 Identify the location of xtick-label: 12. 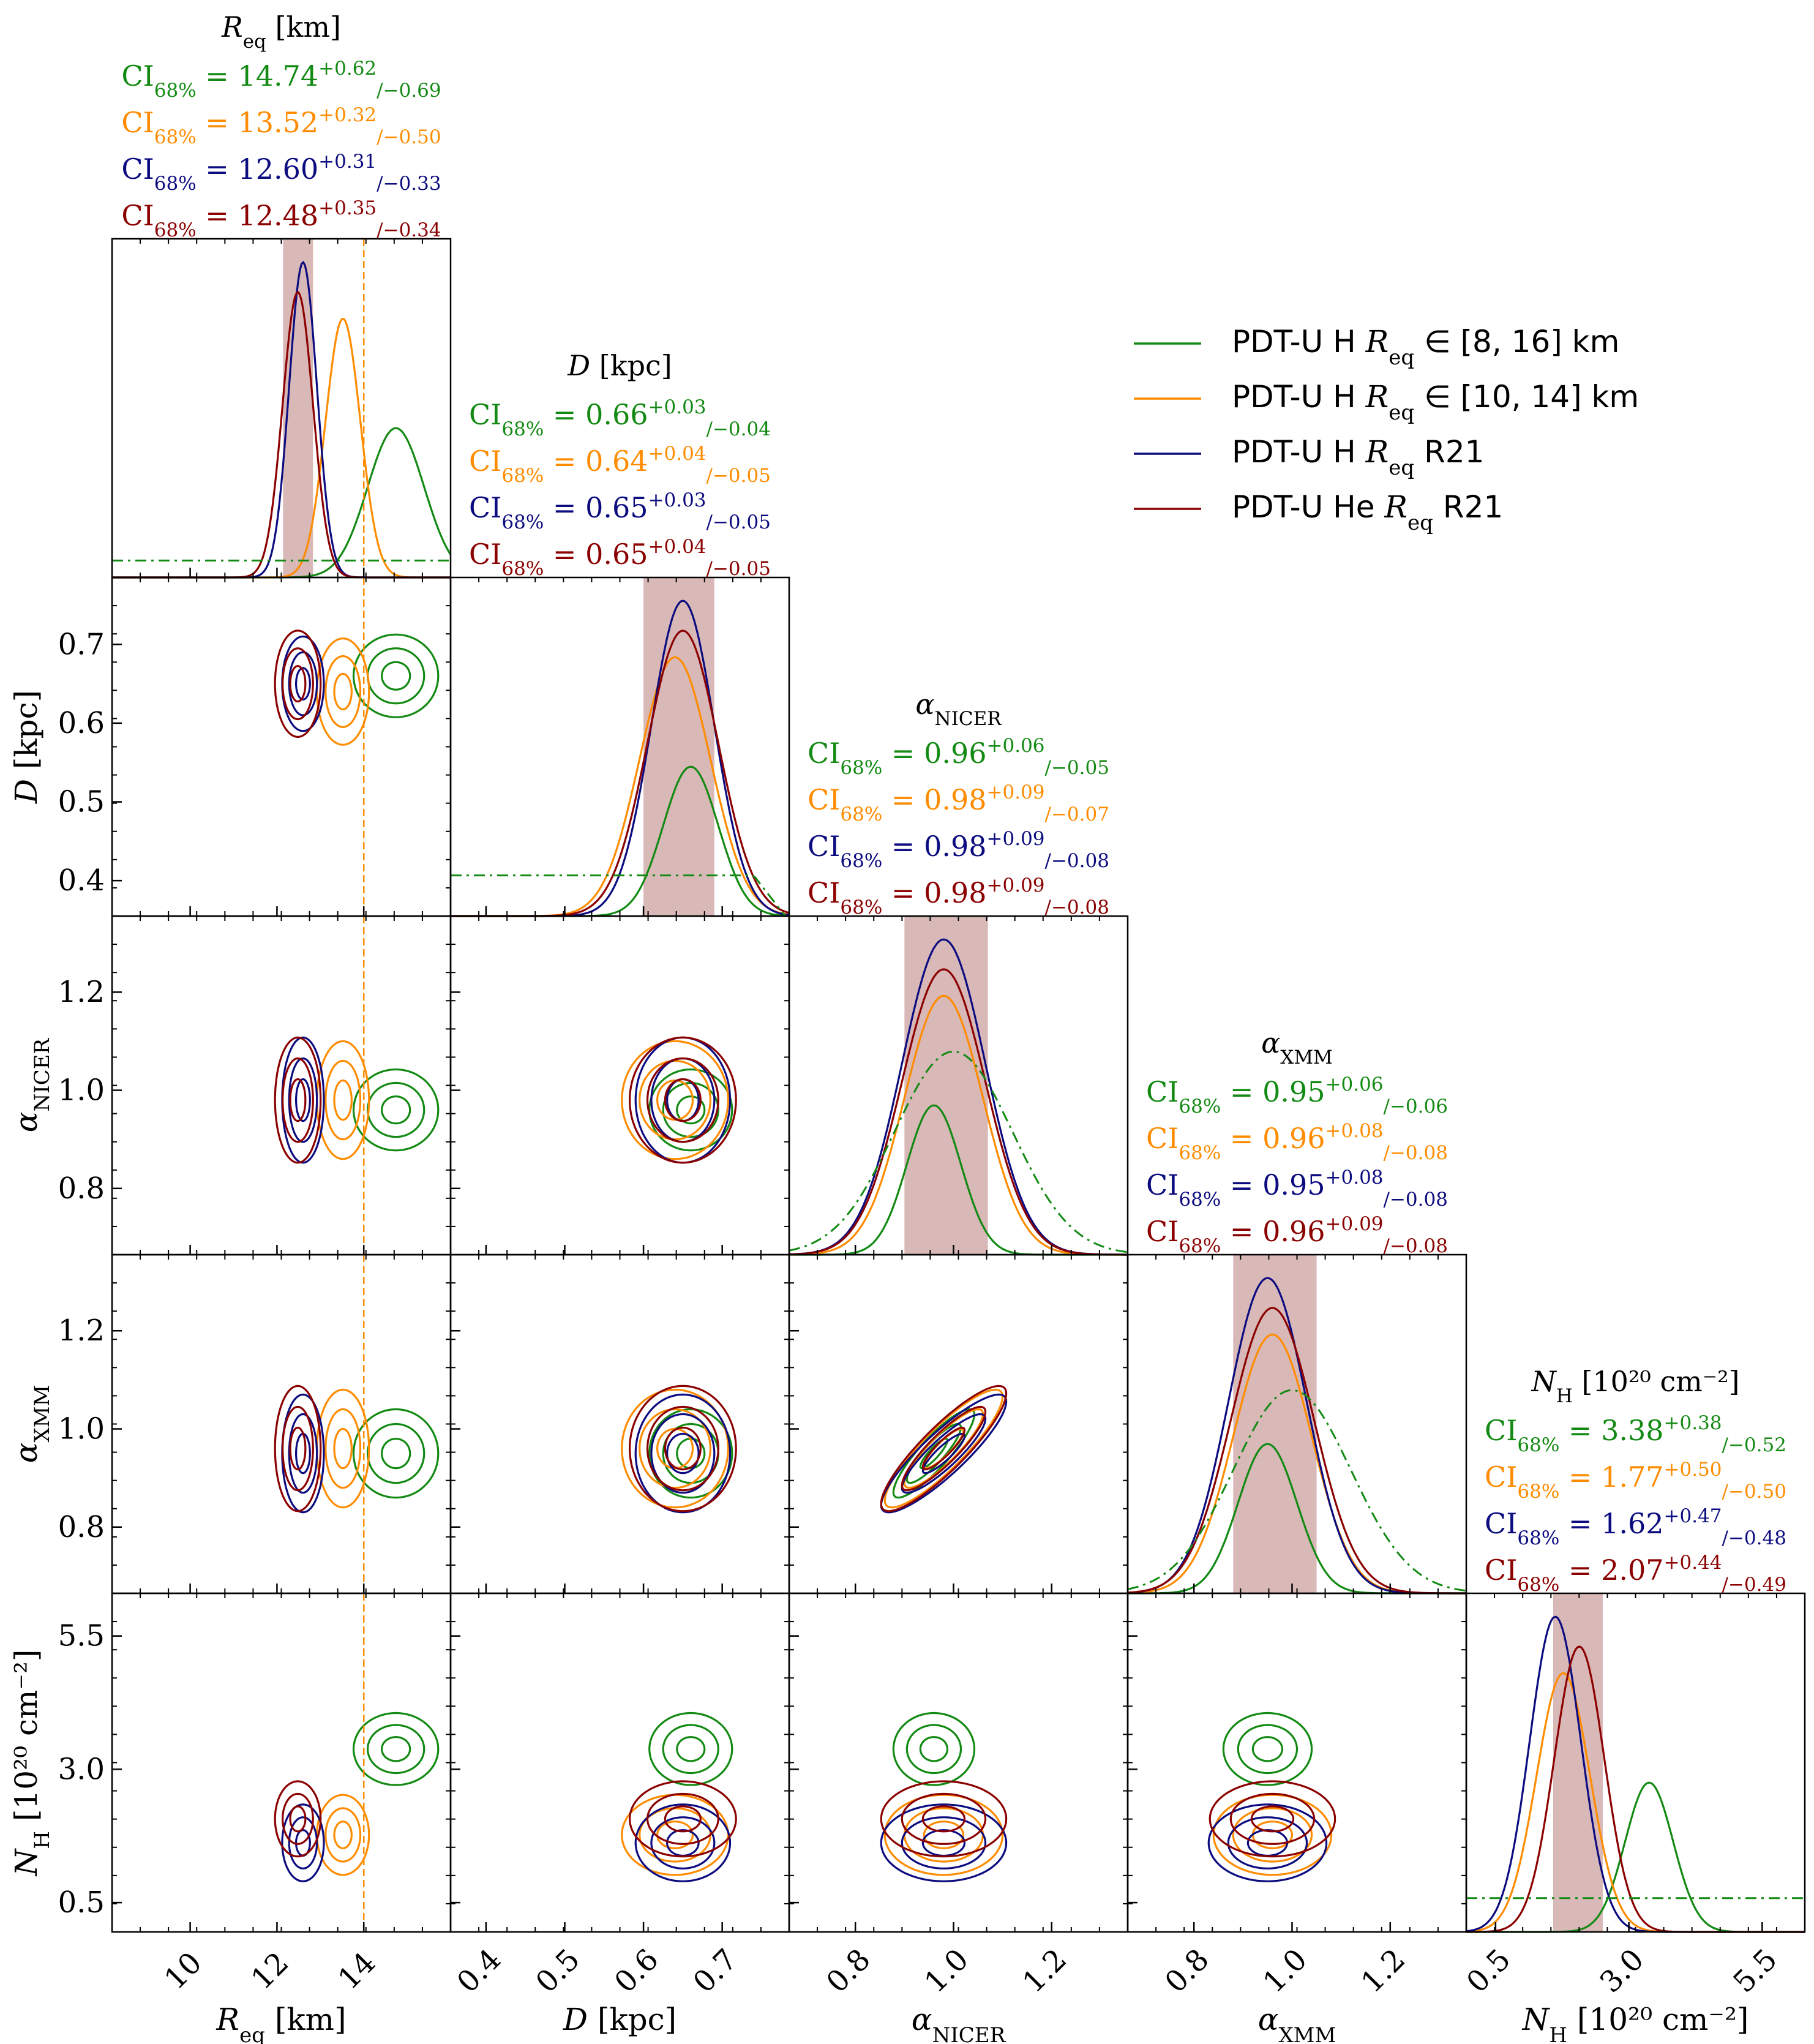
(270, 1970).